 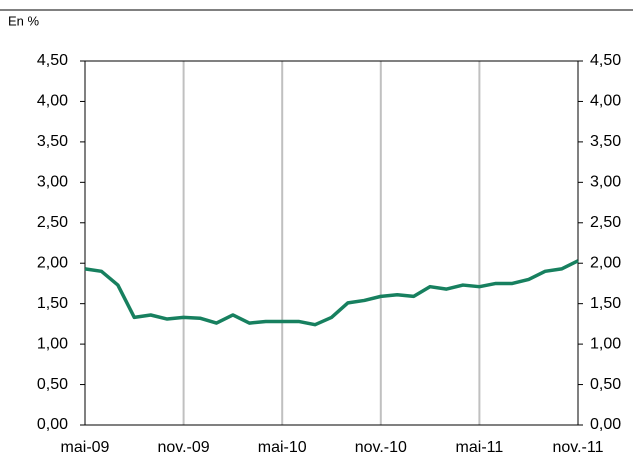 I want to click on y2-tick-label: 3,00, so click(x=605, y=182).